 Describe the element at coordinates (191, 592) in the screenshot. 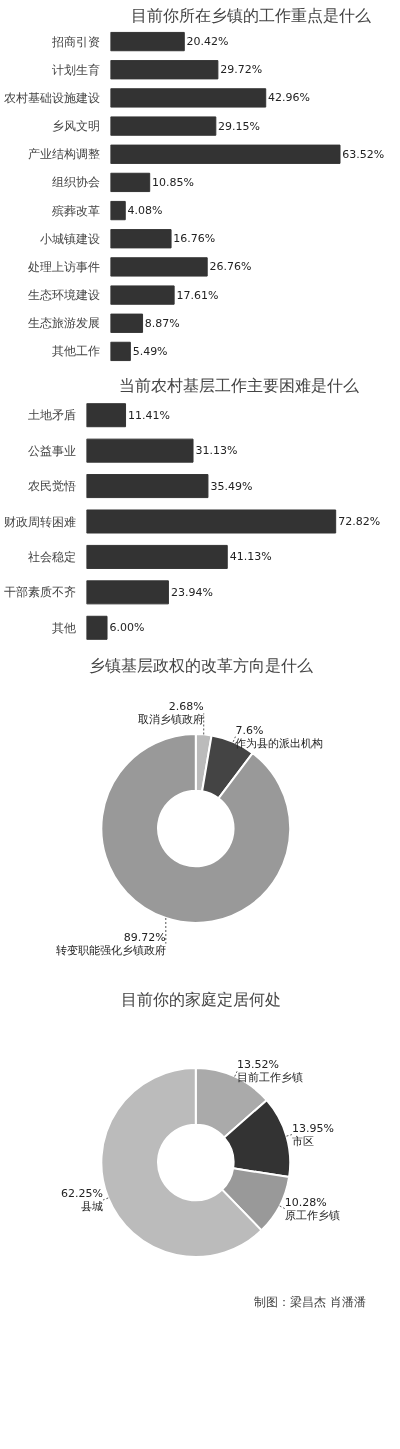

I see `data-label: 23.94%` at that location.